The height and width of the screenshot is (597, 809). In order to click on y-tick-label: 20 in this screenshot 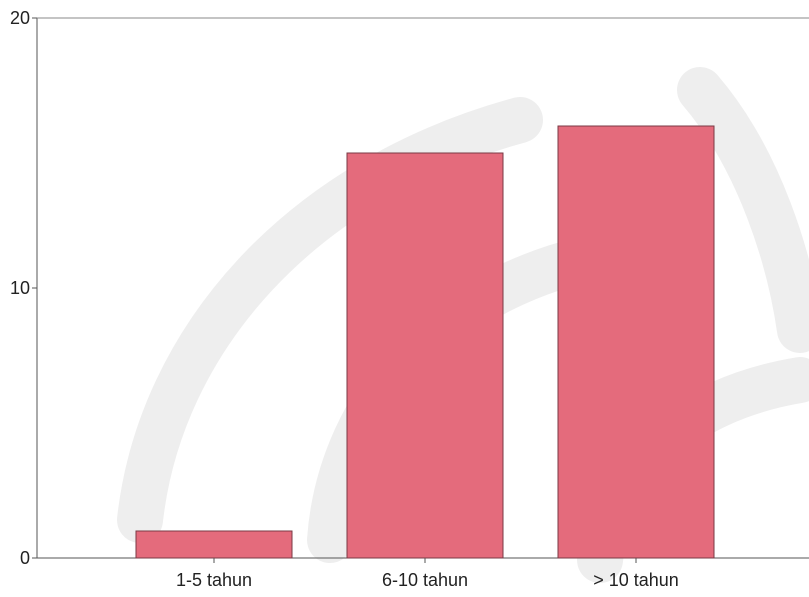, I will do `click(20, 18)`.